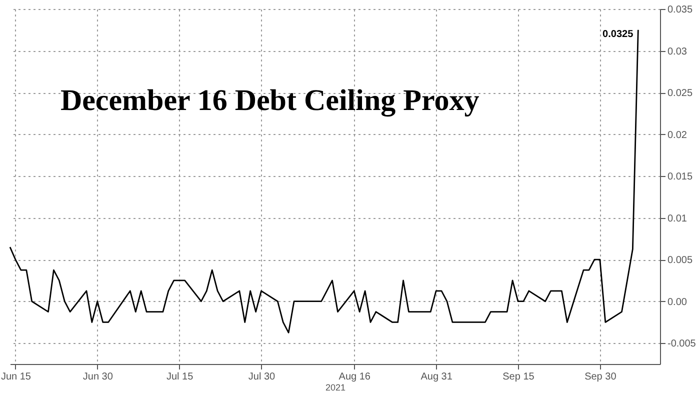 The width and height of the screenshot is (700, 394). I want to click on y-tick-label: 0.03, so click(678, 52).